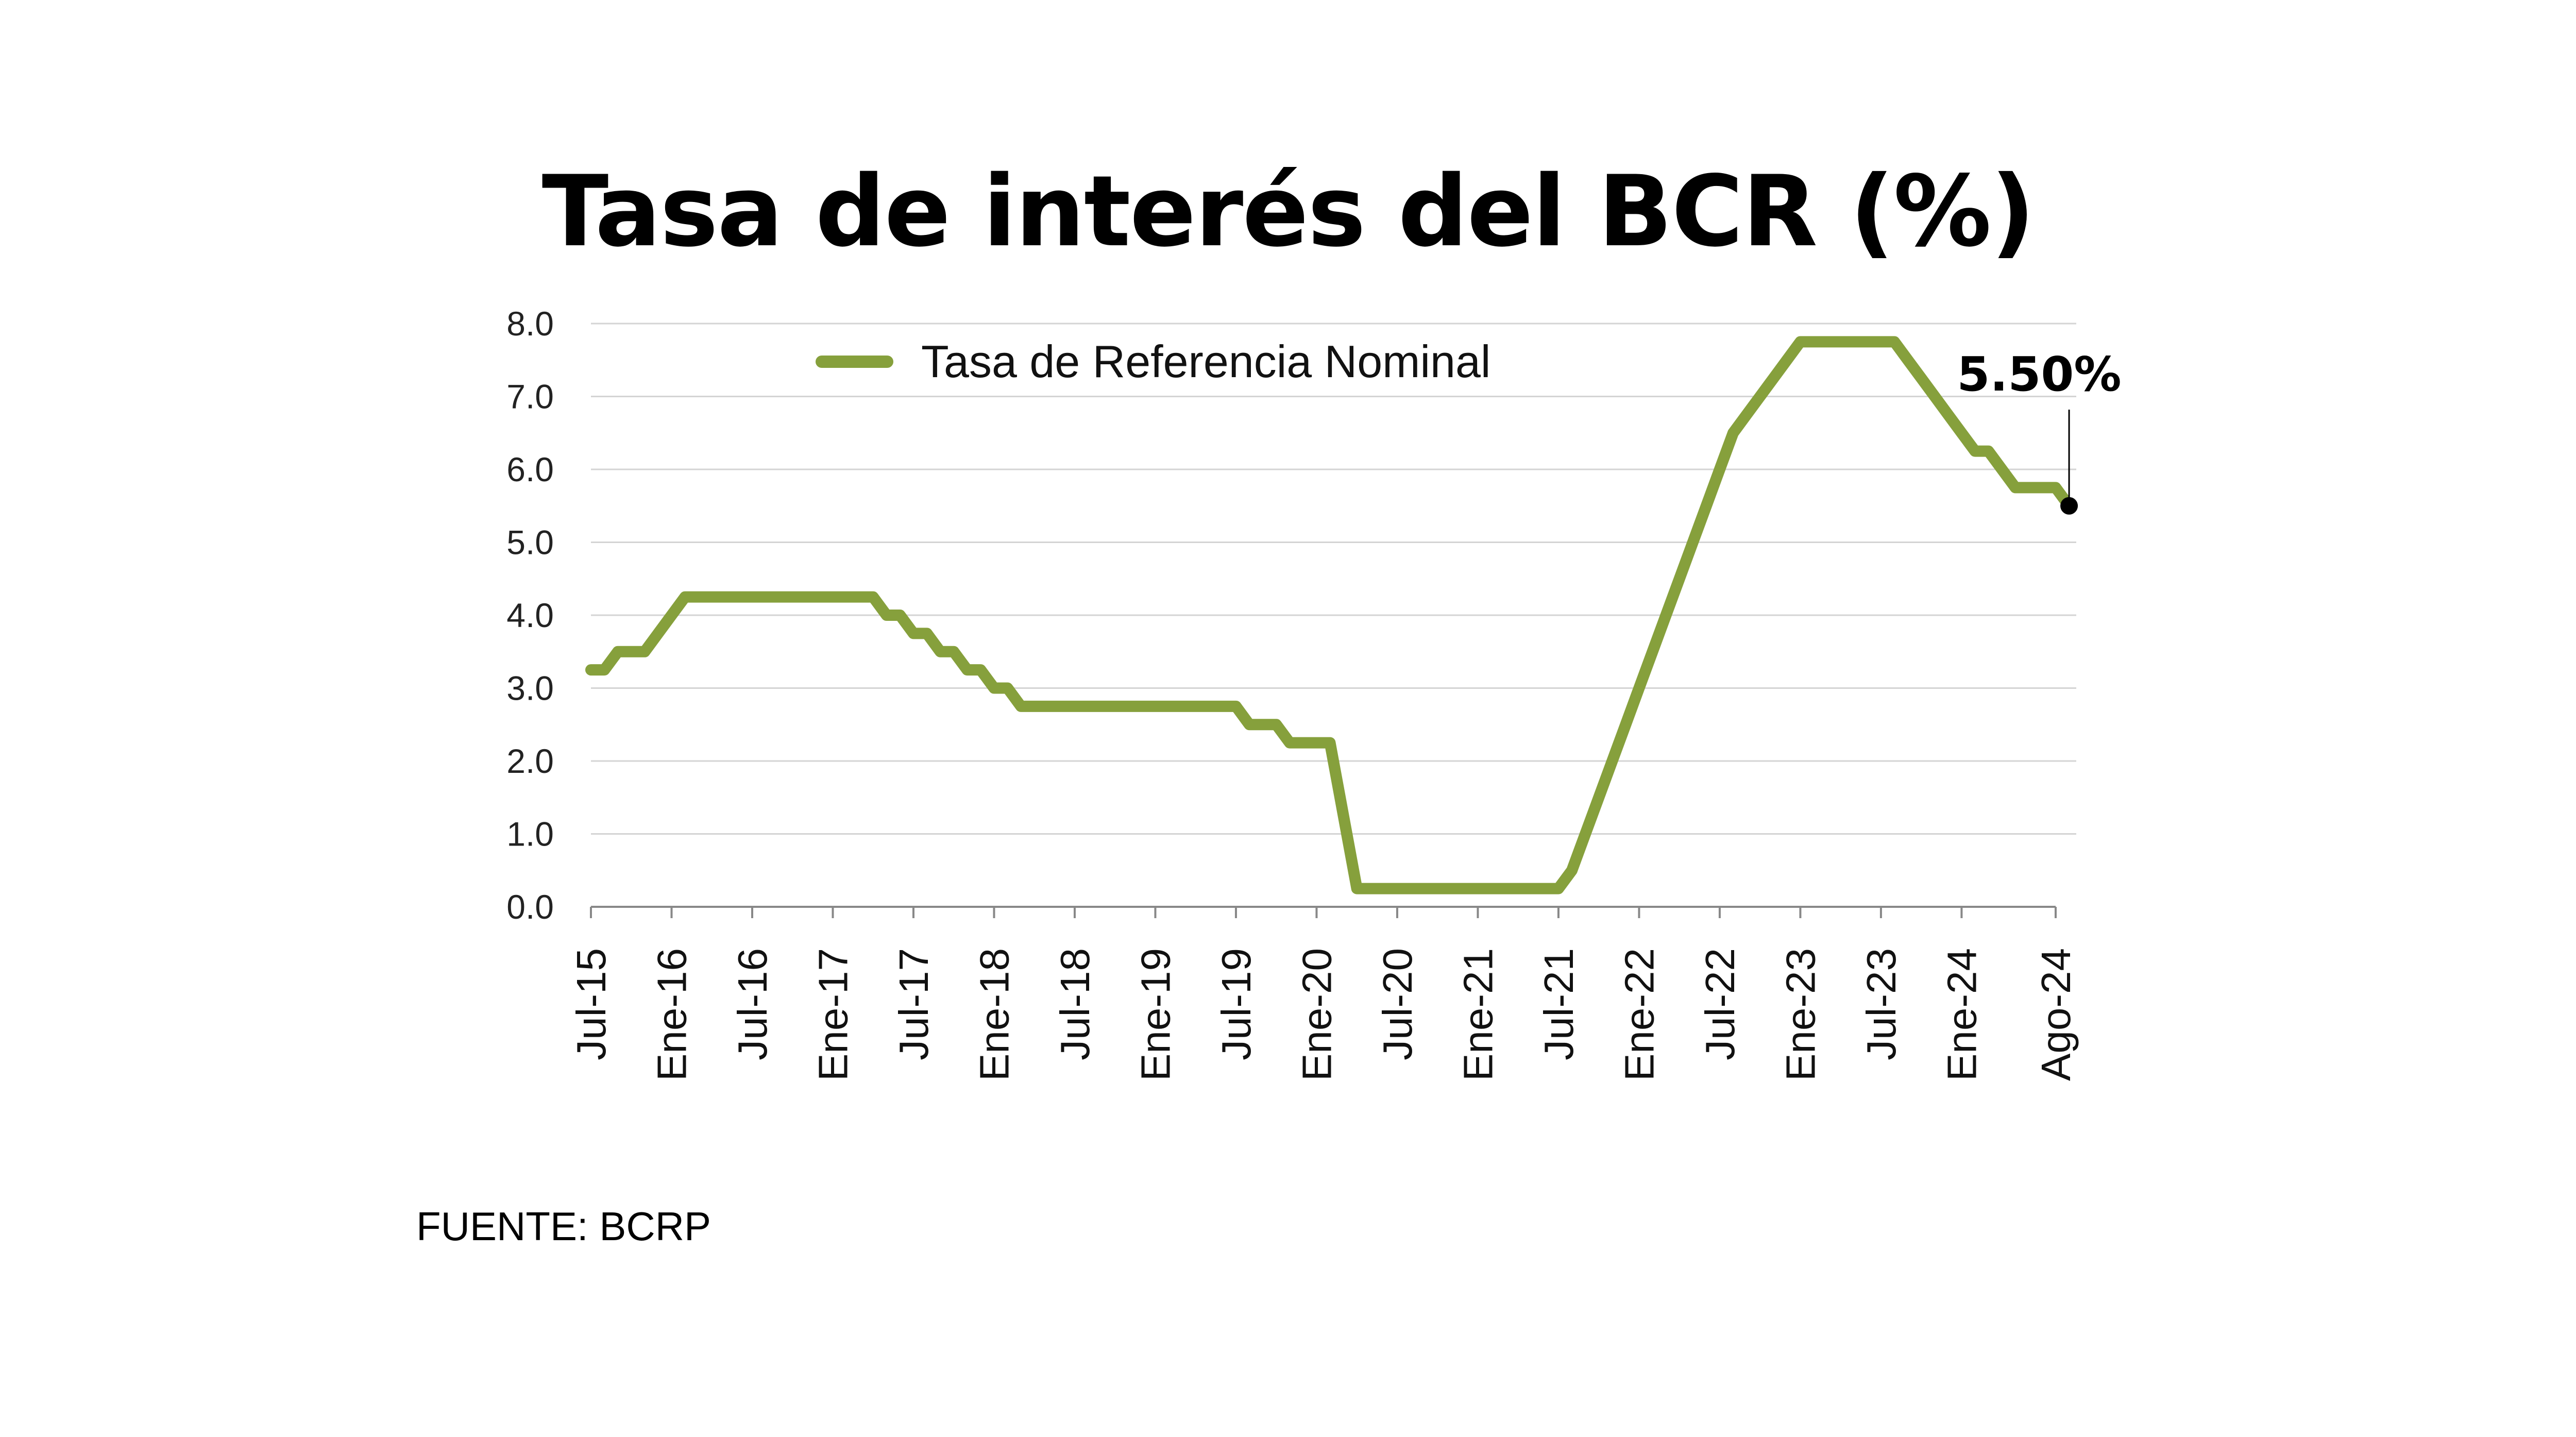 The image size is (2576, 1437). Describe the element at coordinates (671, 1014) in the screenshot. I see `x-tick-label: Ene-16` at that location.